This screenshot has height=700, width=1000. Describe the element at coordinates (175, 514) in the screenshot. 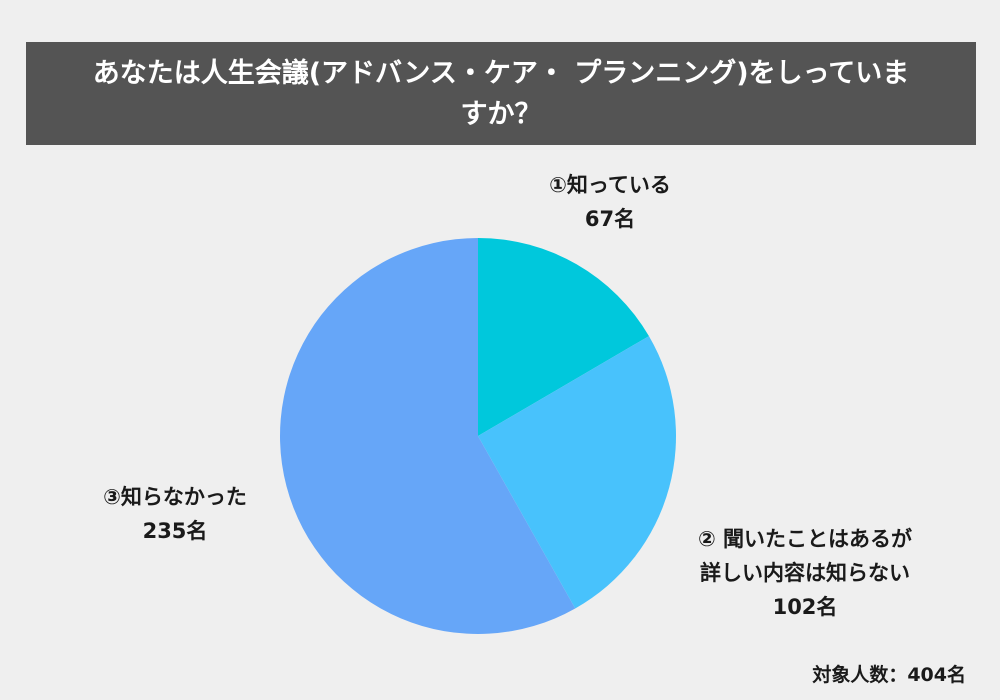

I see `slice-label-unknown: ③知らなかった 235名` at that location.